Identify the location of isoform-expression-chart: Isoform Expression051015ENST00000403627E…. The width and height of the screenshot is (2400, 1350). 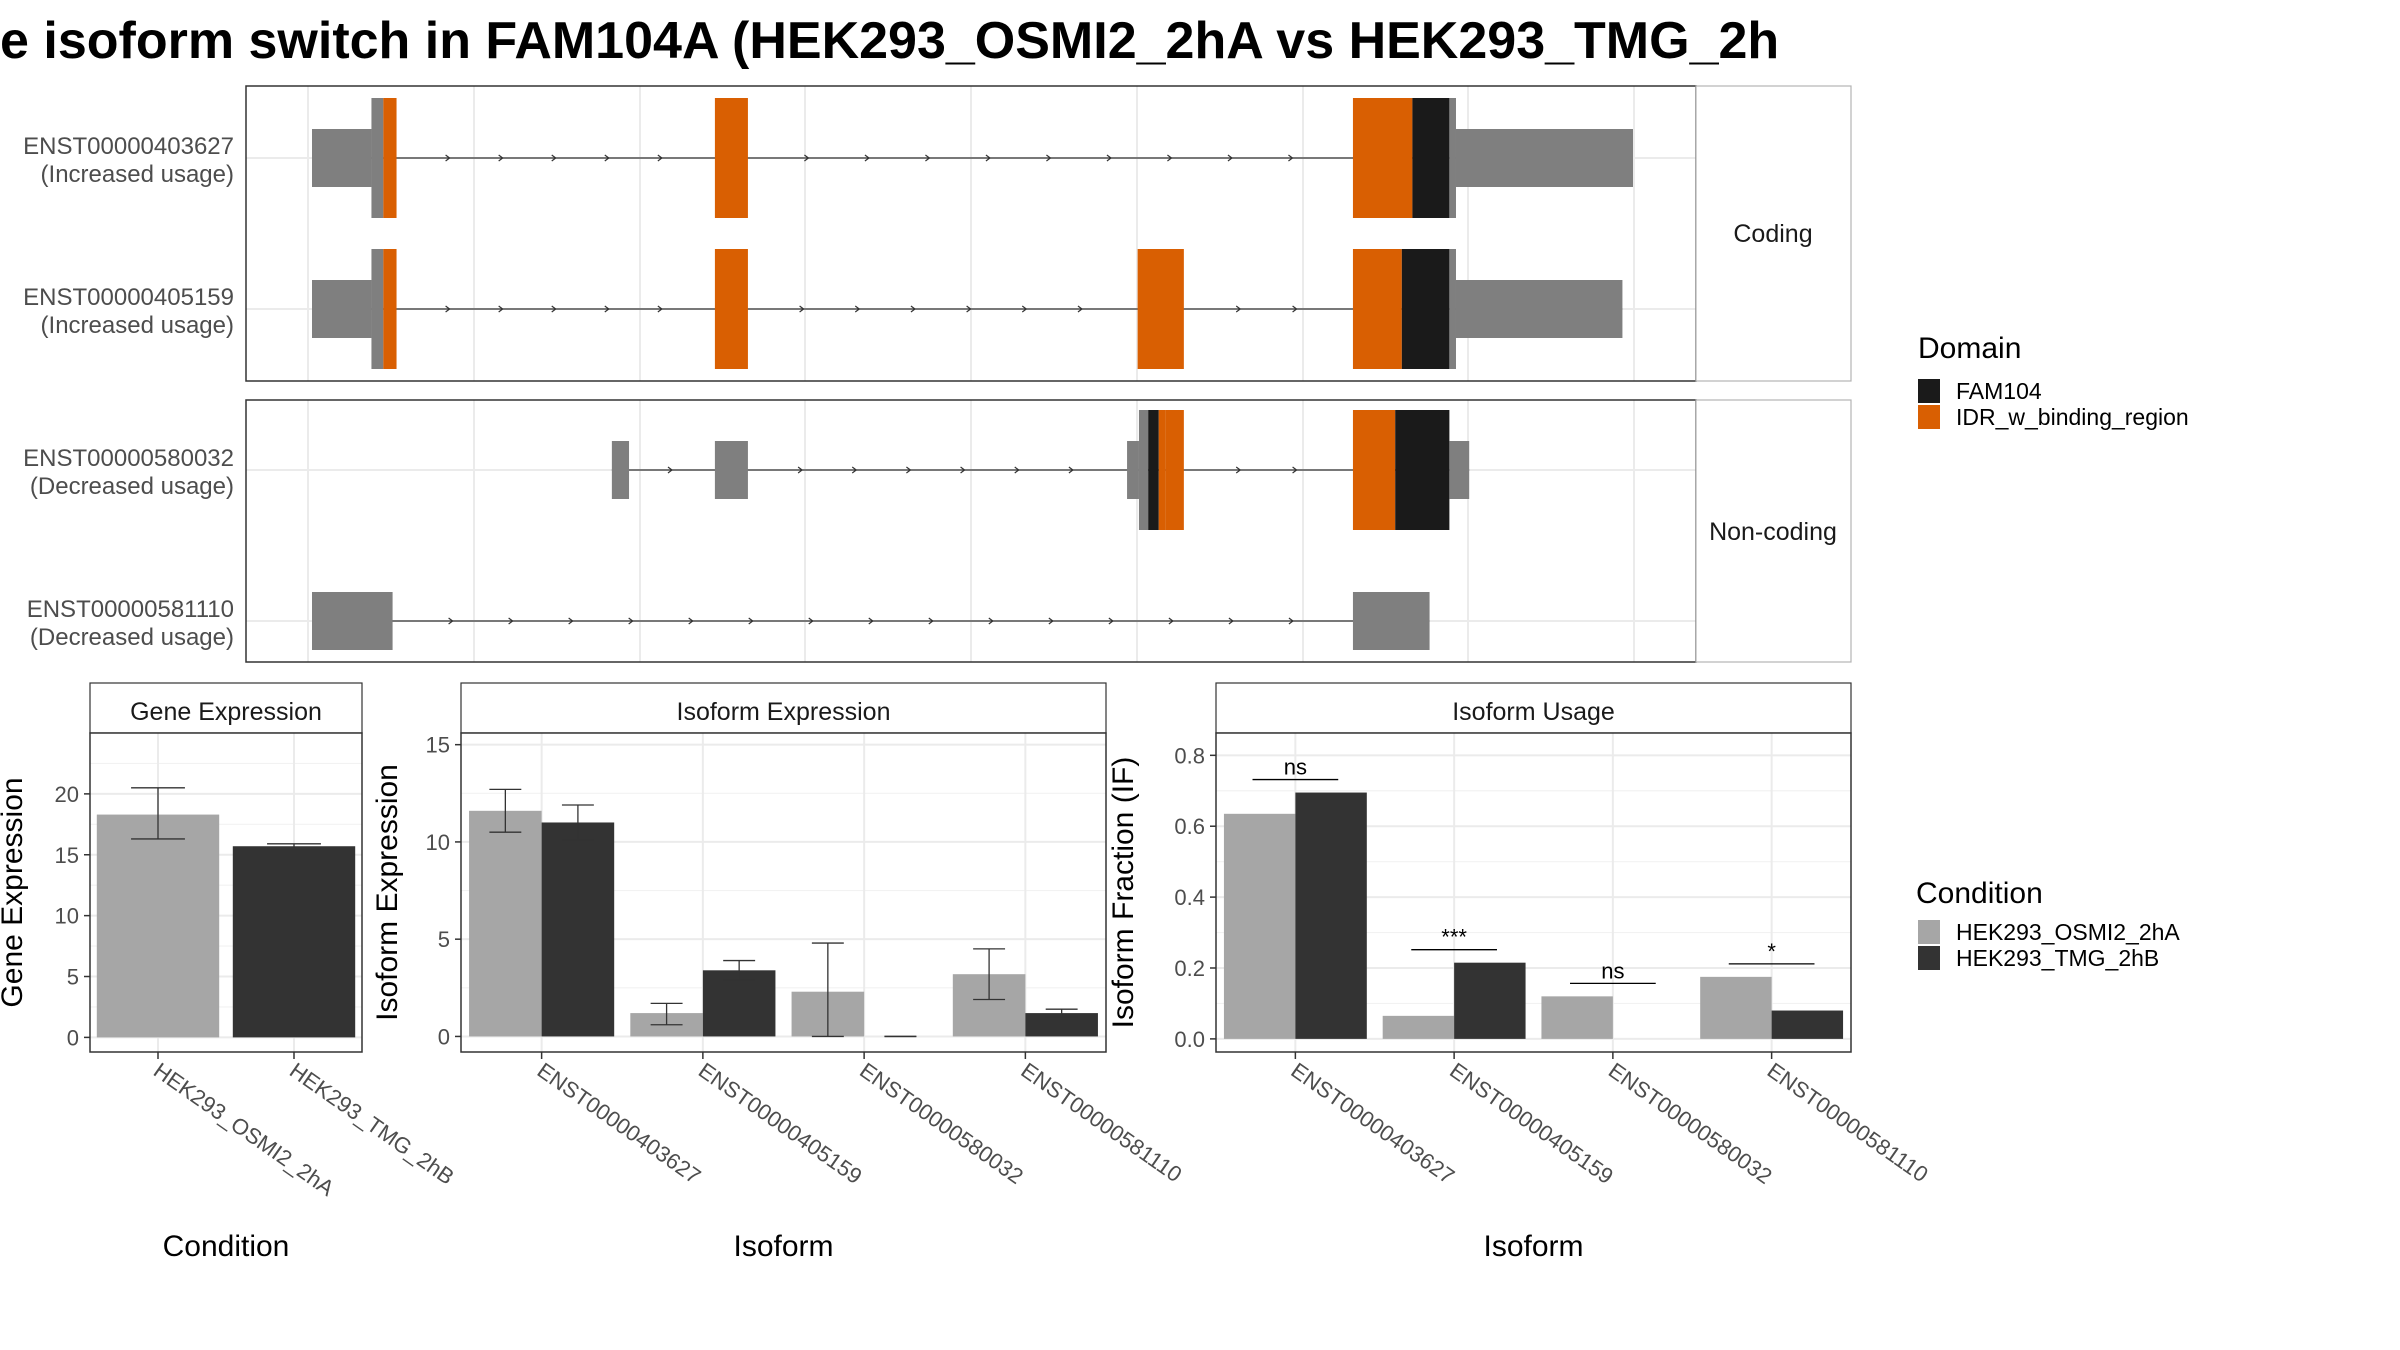
(778, 972).